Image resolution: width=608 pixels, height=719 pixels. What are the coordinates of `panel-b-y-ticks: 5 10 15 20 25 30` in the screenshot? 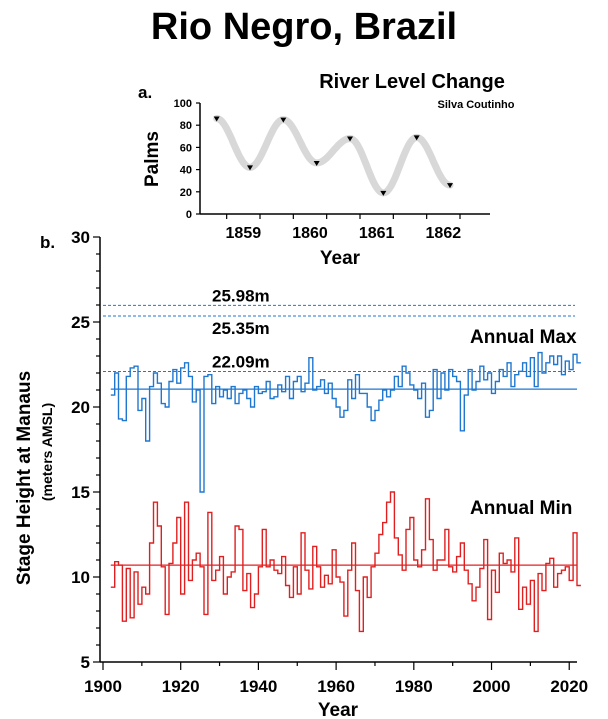 It's located at (85, 450).